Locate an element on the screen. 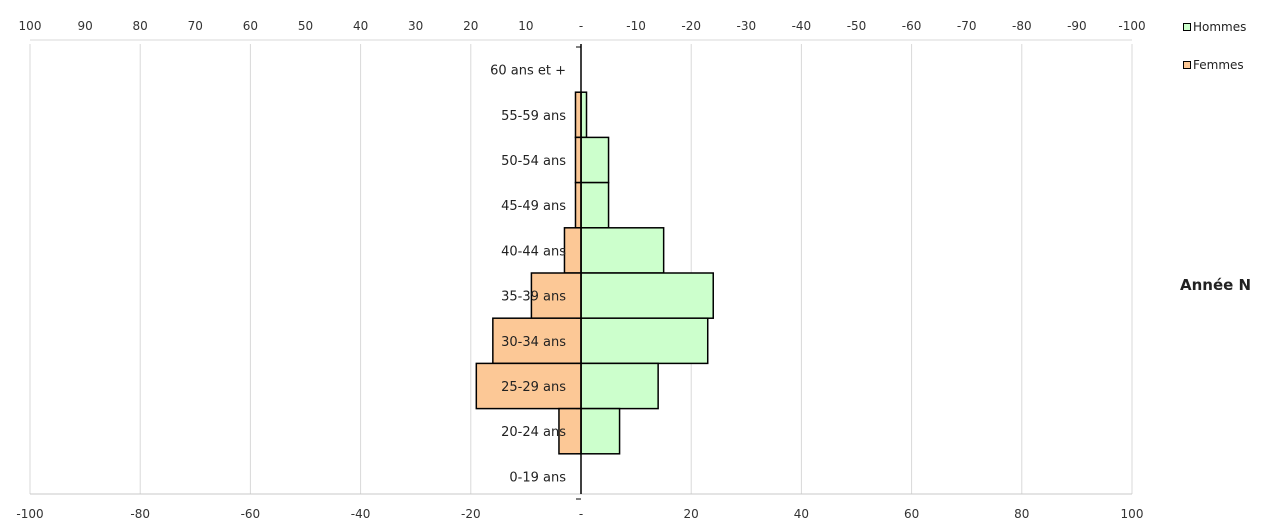  category-label: 35-39 ans is located at coordinates (533, 297).